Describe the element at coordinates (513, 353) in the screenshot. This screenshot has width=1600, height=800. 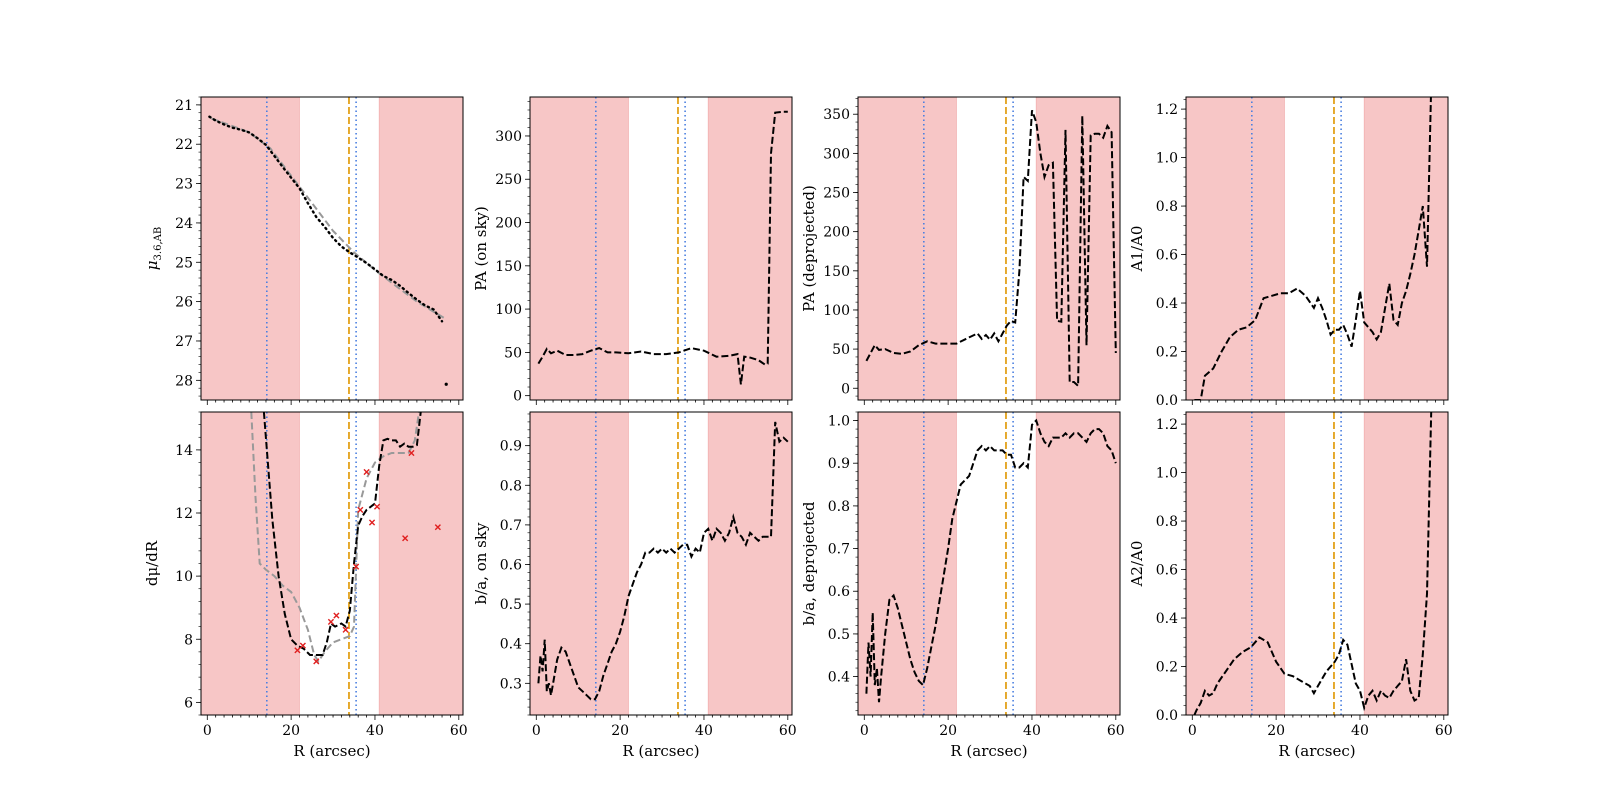
I see `y-tick-label: 50` at that location.